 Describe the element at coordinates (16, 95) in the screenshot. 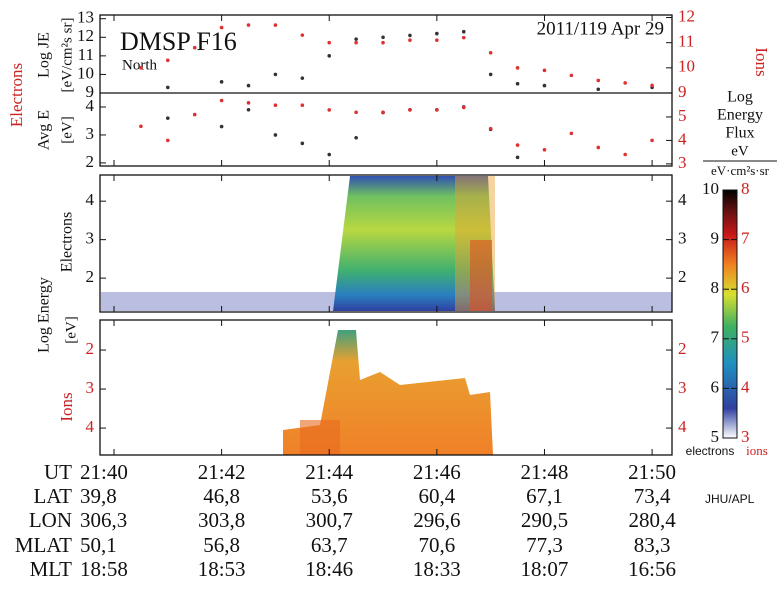

I see `electrons-label: Electrons` at that location.